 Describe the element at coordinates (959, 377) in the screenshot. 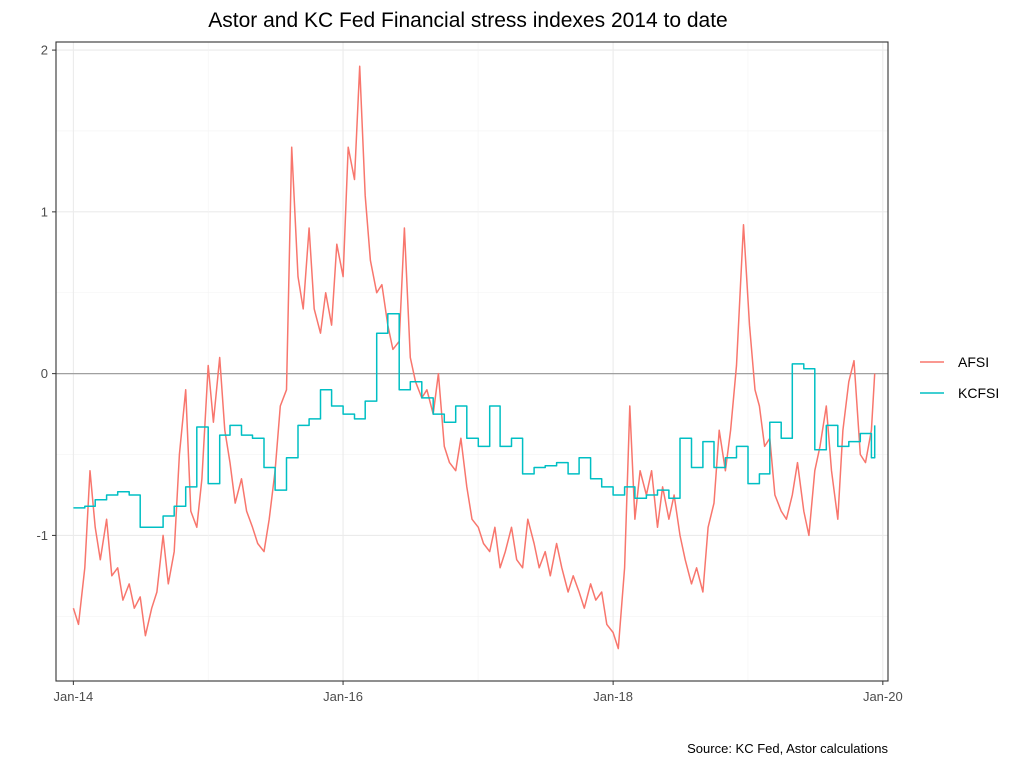

I see `legend: AFSI KCFSI` at that location.